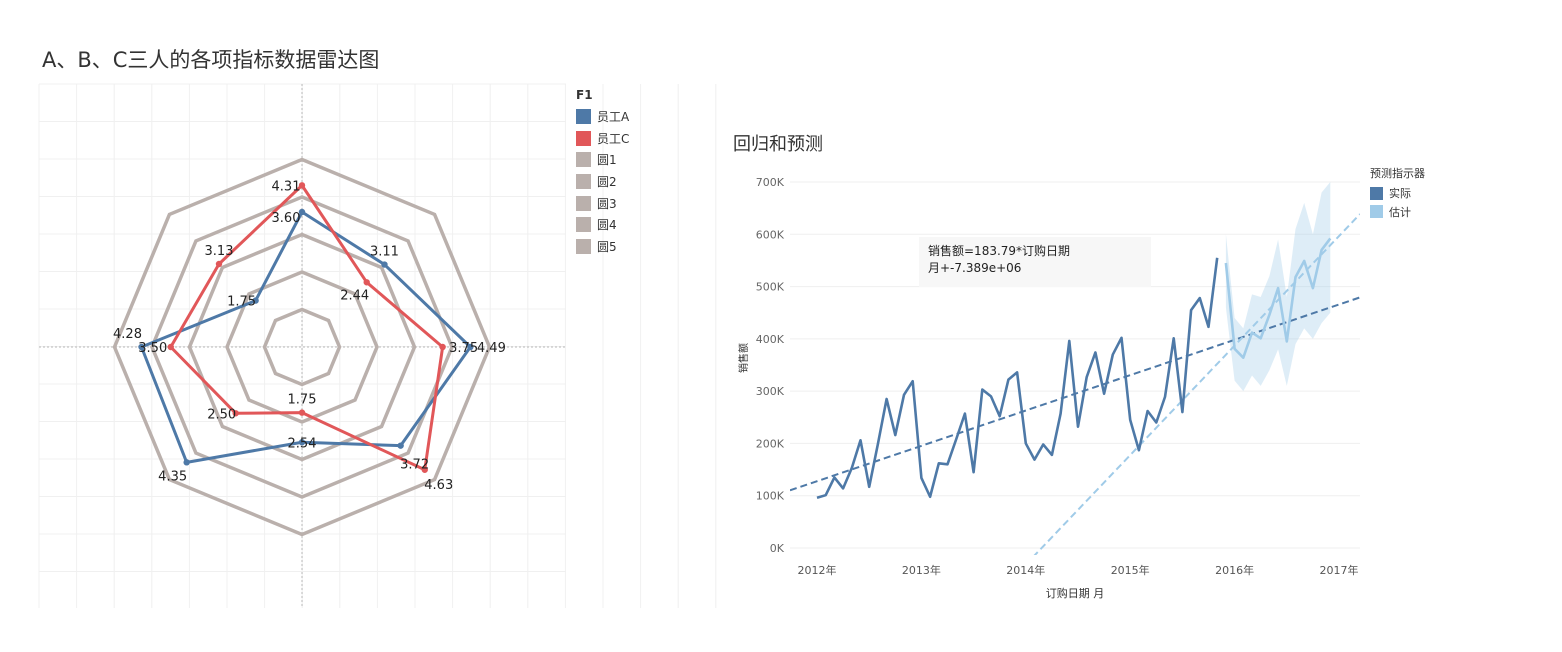 Image resolution: width=1562 pixels, height=652 pixels. What do you see at coordinates (770, 391) in the screenshot?
I see `y-tick-label: 300K` at bounding box center [770, 391].